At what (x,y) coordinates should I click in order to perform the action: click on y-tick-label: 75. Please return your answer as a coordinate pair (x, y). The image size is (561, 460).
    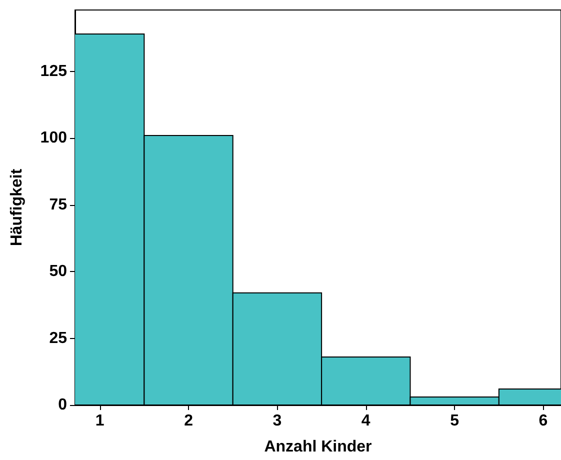
    Looking at the image, I should click on (58, 205).